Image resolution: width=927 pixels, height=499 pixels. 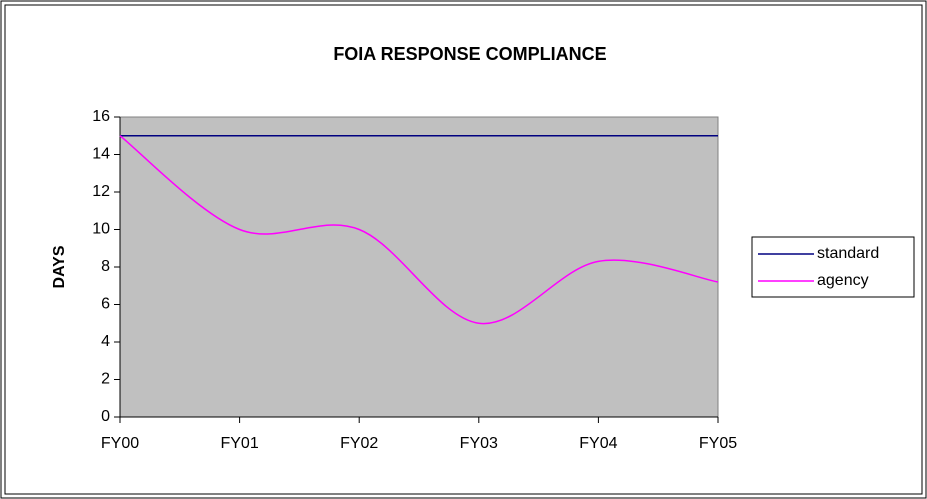 I want to click on legend-label: agency, so click(x=843, y=280).